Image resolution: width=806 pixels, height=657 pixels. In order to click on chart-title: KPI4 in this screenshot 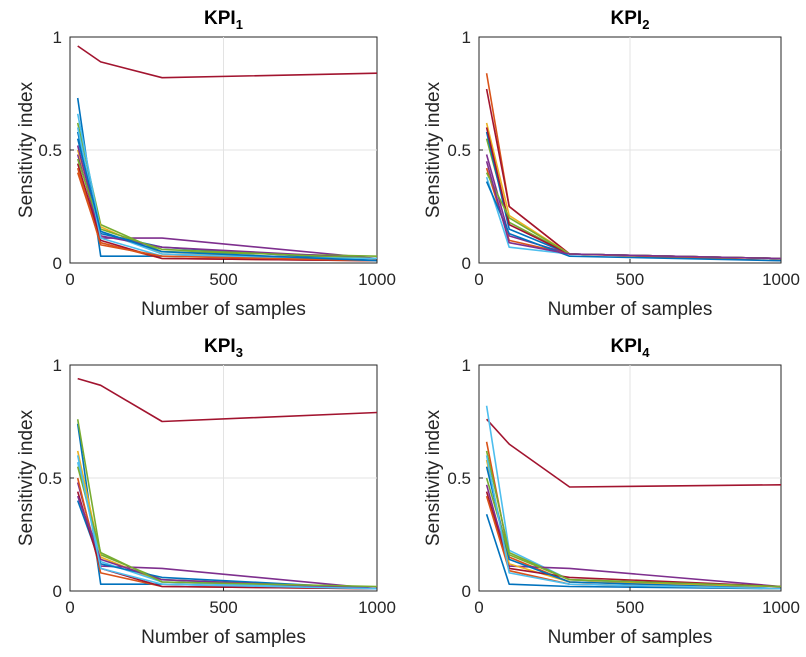, I will do `click(631, 348)`.